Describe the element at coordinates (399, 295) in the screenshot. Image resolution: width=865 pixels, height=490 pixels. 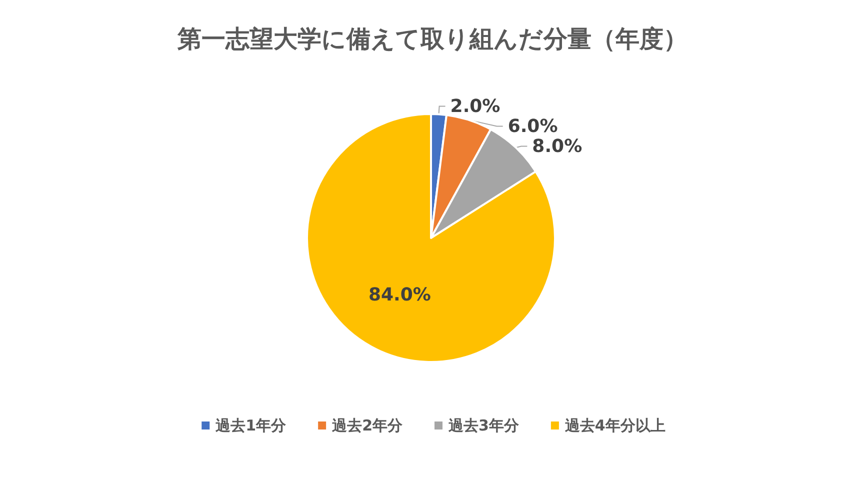
I see `data-label: 84.0%` at that location.